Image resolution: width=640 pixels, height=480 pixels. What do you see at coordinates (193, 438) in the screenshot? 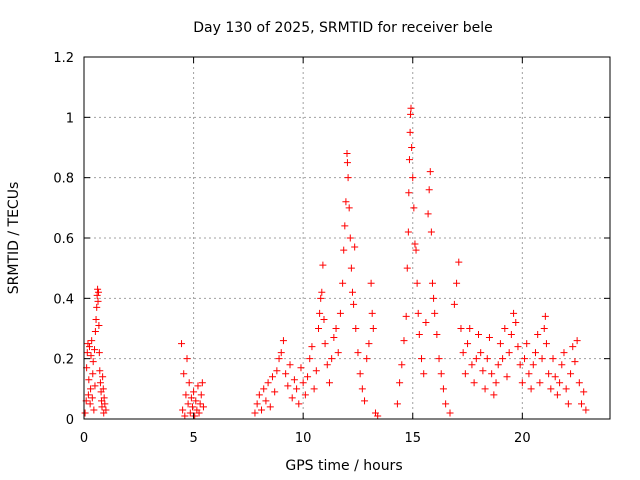
I see `x-tick-label: 5` at bounding box center [193, 438].